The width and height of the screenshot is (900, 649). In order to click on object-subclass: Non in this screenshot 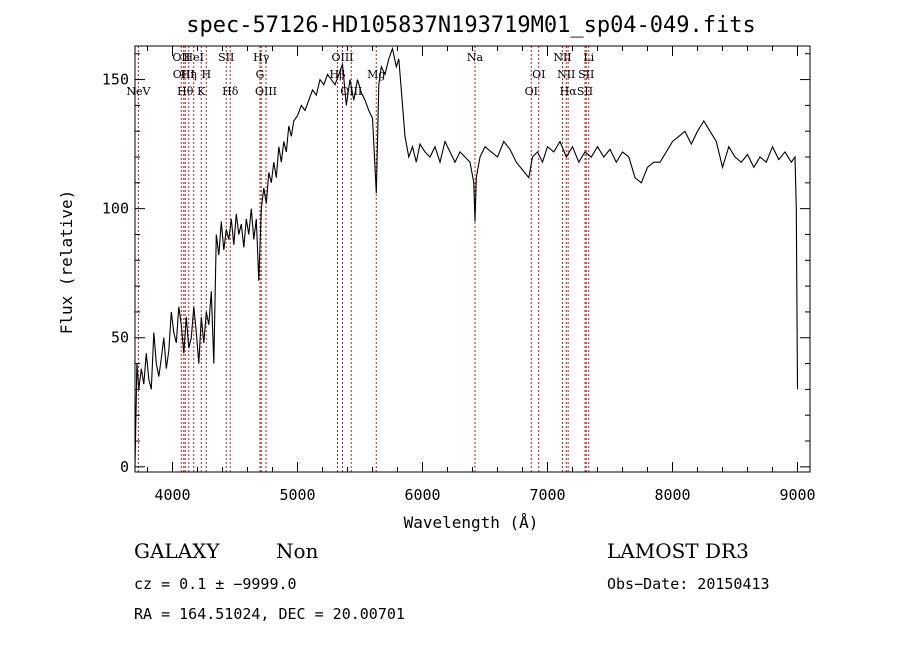, I will do `click(297, 551)`.